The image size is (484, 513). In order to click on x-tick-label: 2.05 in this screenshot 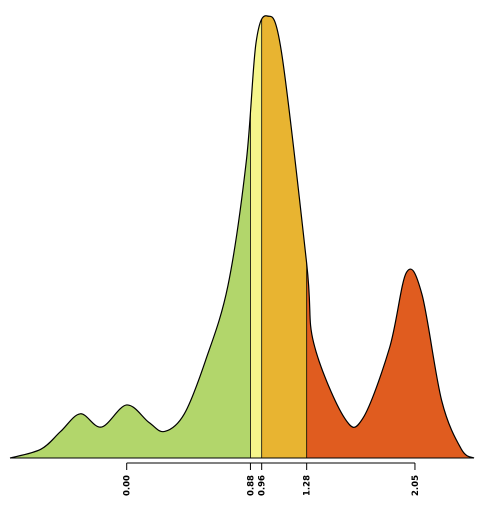, I will do `click(416, 485)`.